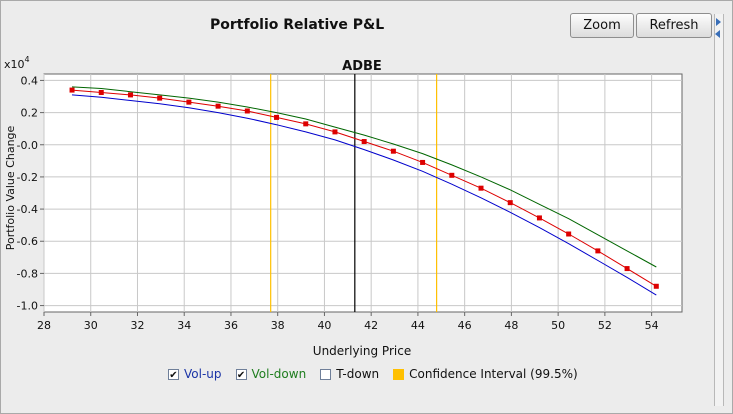 The width and height of the screenshot is (733, 414). Describe the element at coordinates (279, 374) in the screenshot. I see `legend-vol-down-label: Vol-down` at that location.